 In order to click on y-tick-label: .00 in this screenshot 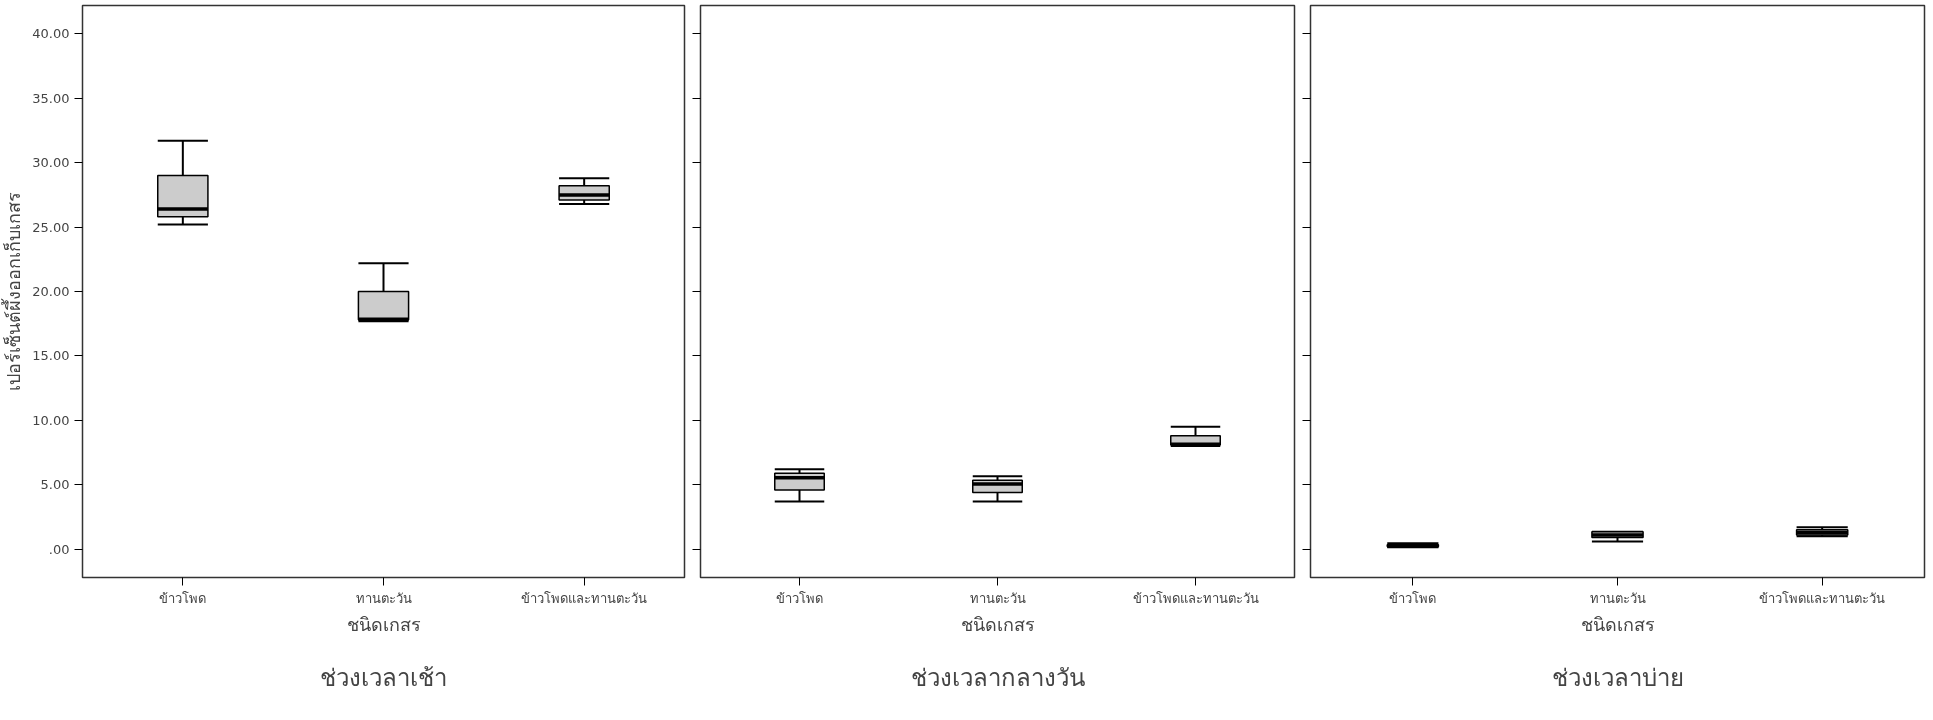, I will do `click(59, 549)`.